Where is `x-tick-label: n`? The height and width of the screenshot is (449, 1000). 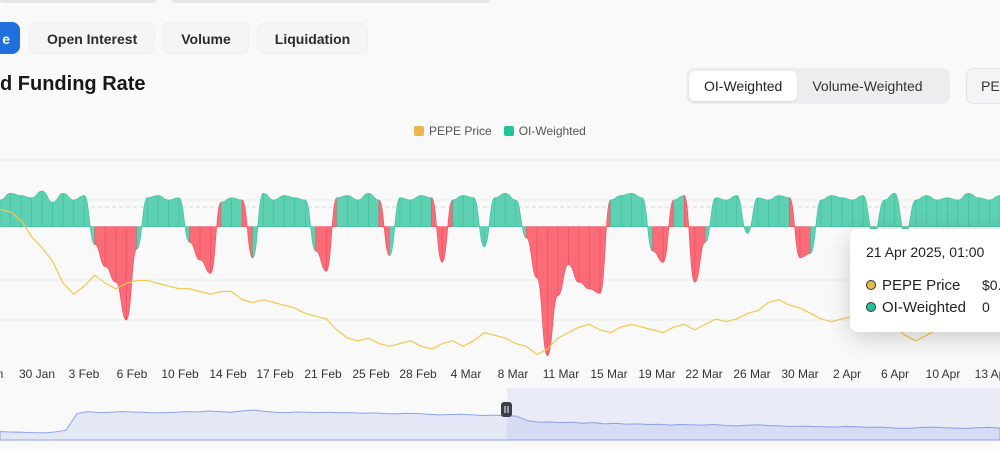
x-tick-label: n is located at coordinates (1, 374).